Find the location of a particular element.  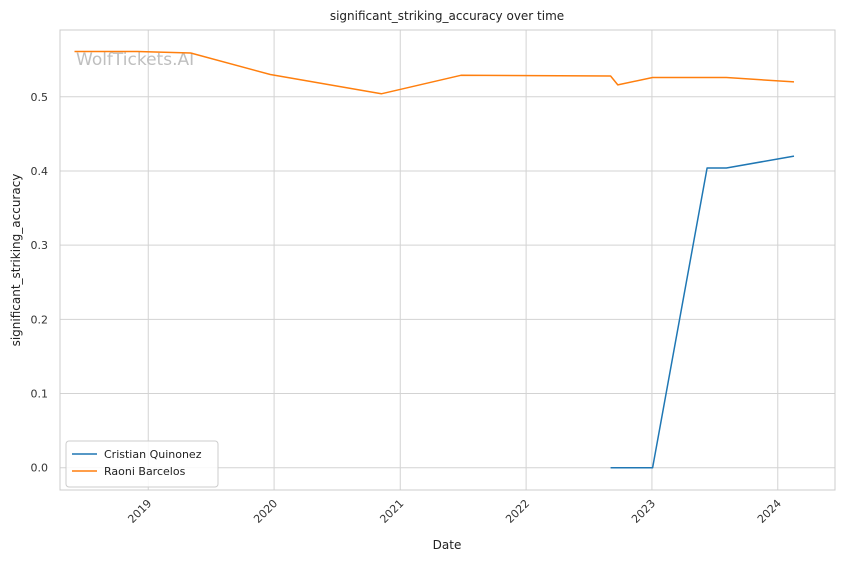

y-tick-label: 0.3 is located at coordinates (40, 245).